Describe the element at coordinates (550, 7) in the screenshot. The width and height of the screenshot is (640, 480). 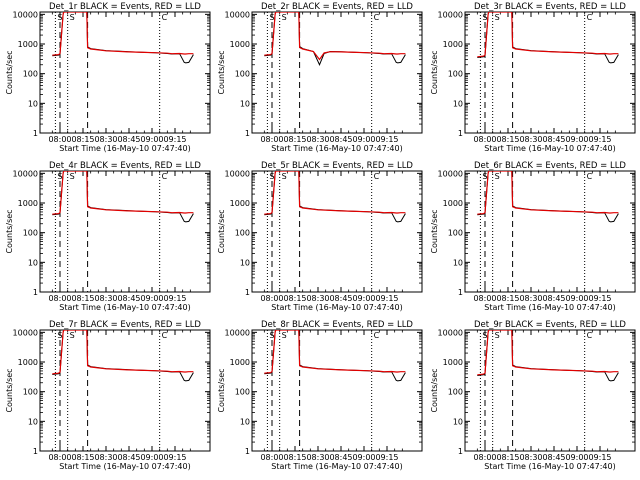
I see `chart-title: Det_3r BLACK = Events, RED = LLD` at that location.